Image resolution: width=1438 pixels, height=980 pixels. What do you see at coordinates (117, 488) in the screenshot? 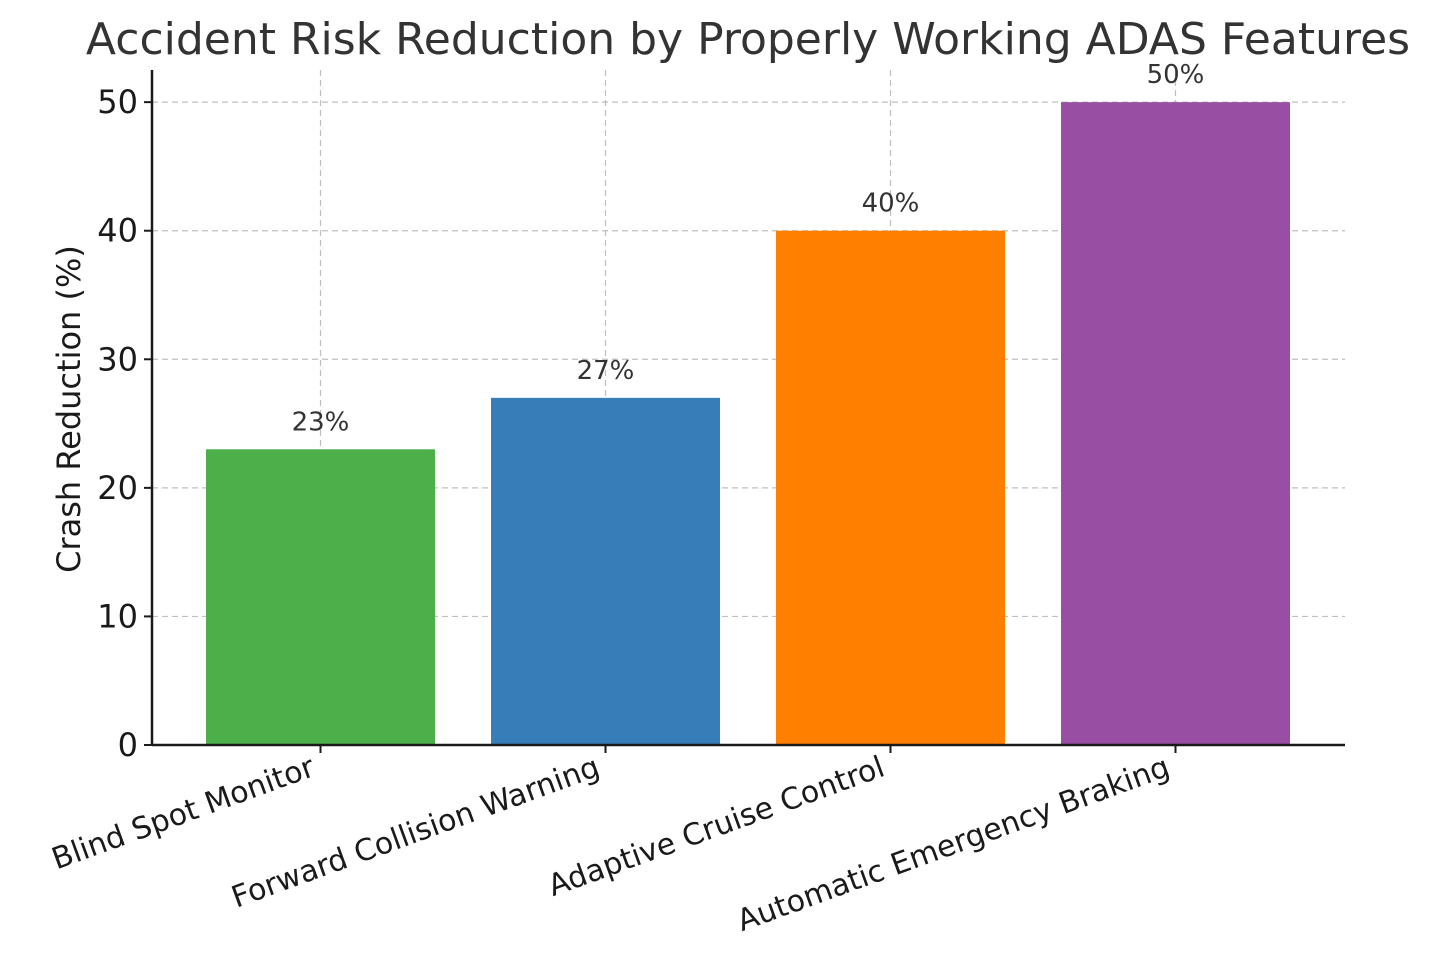
I see `y-tick-label: 20` at bounding box center [117, 488].